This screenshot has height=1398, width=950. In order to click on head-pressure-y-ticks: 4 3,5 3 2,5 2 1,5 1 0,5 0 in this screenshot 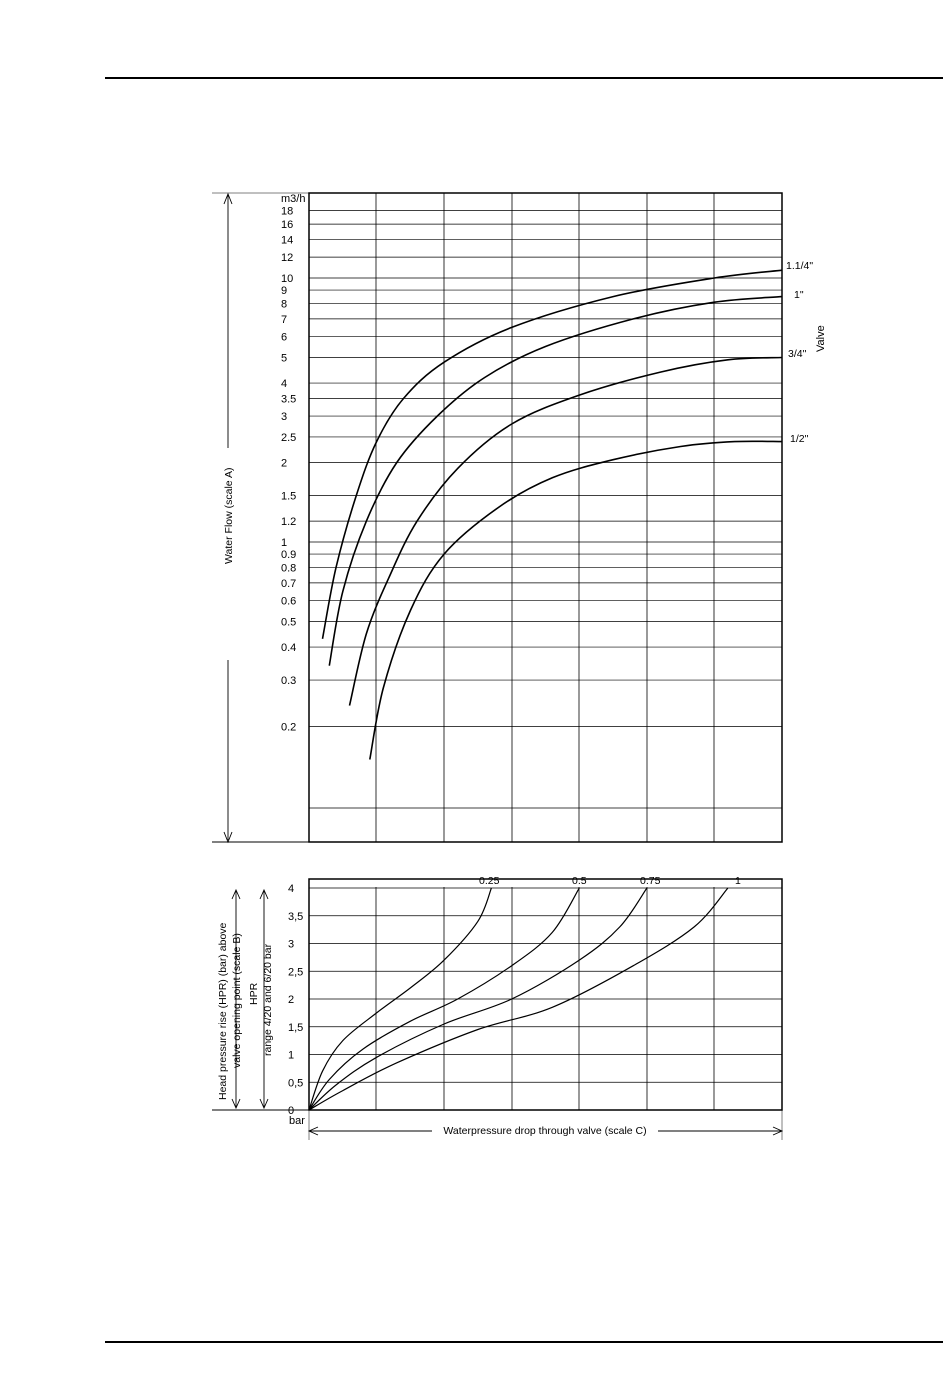, I will do `click(295, 1000)`.